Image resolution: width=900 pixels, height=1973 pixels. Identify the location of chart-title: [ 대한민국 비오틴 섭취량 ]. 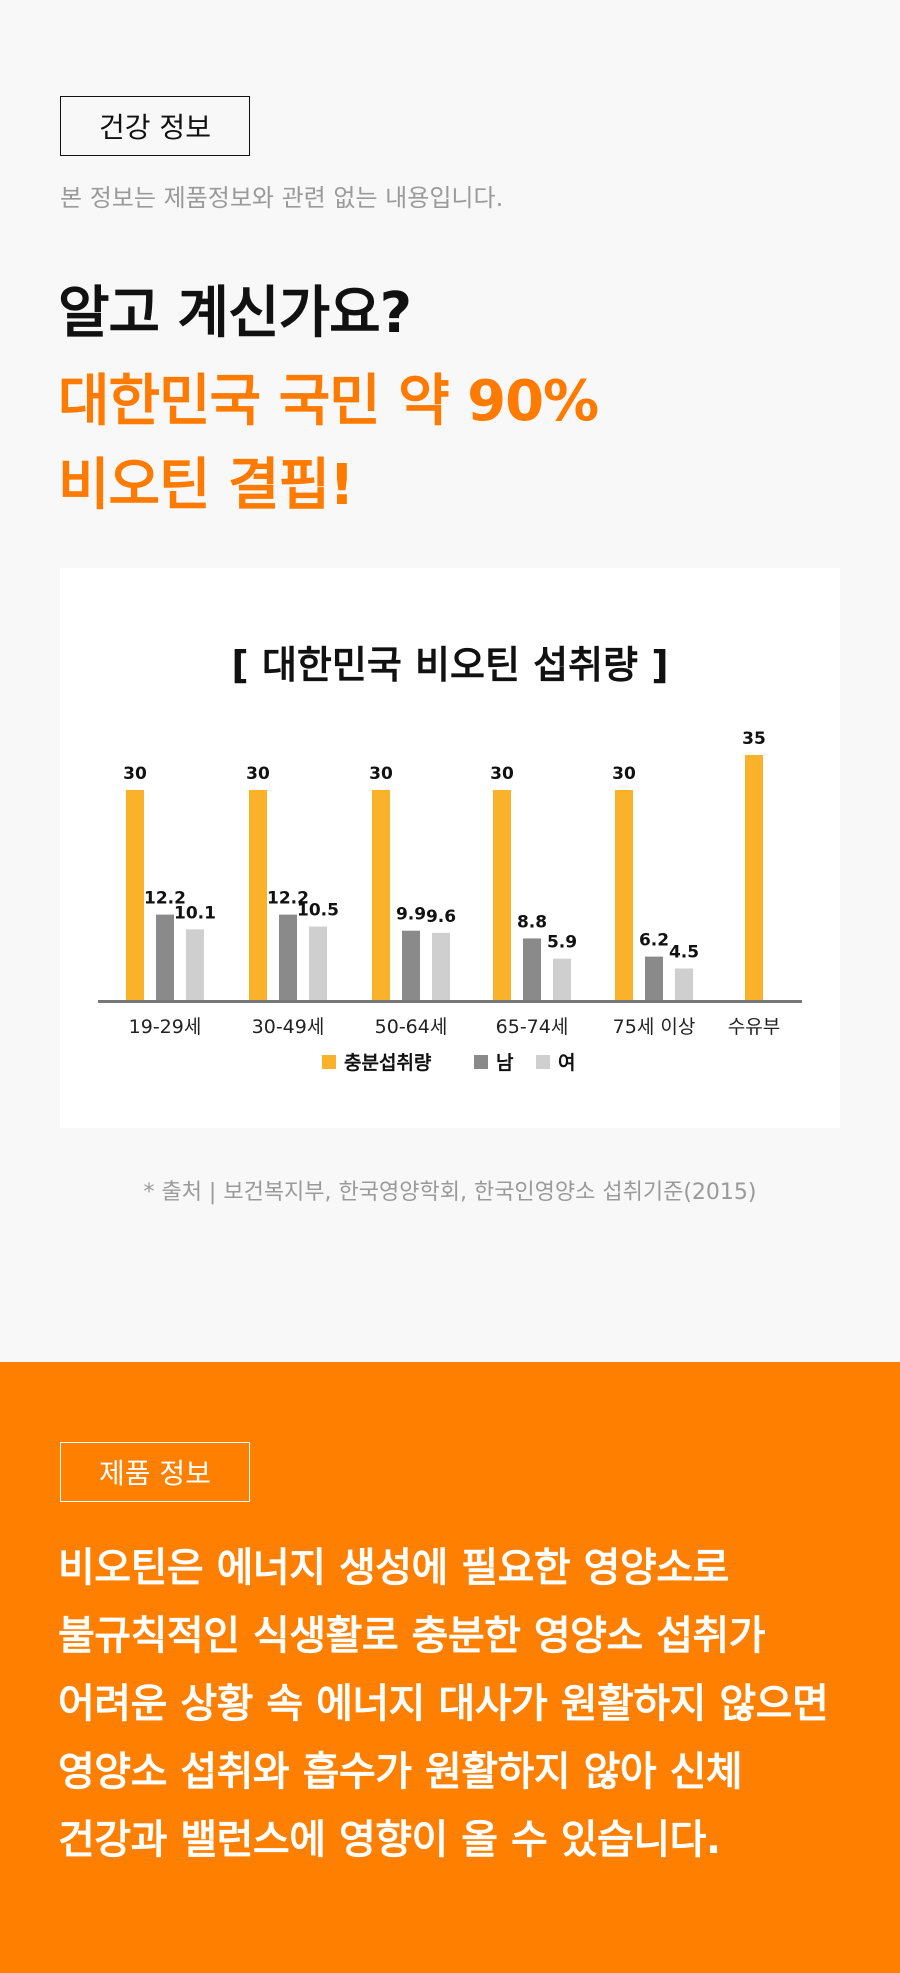
(450, 665).